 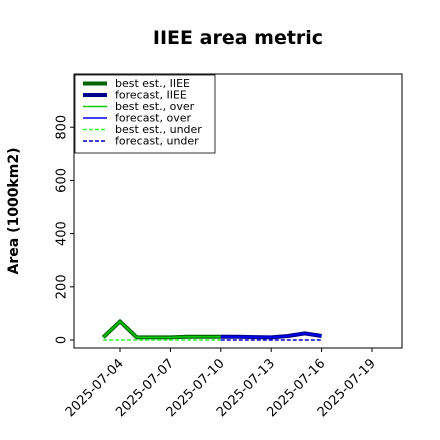 What do you see at coordinates (157, 141) in the screenshot?
I see `legend-label: forecast, under` at bounding box center [157, 141].